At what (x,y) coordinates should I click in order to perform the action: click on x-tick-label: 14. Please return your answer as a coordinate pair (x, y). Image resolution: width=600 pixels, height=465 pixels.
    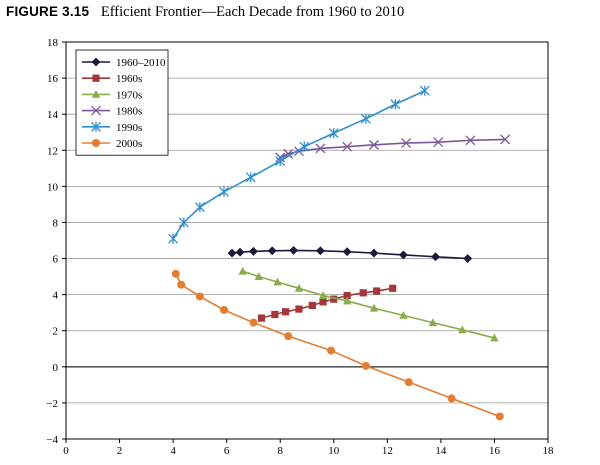
    Looking at the image, I should click on (441, 451).